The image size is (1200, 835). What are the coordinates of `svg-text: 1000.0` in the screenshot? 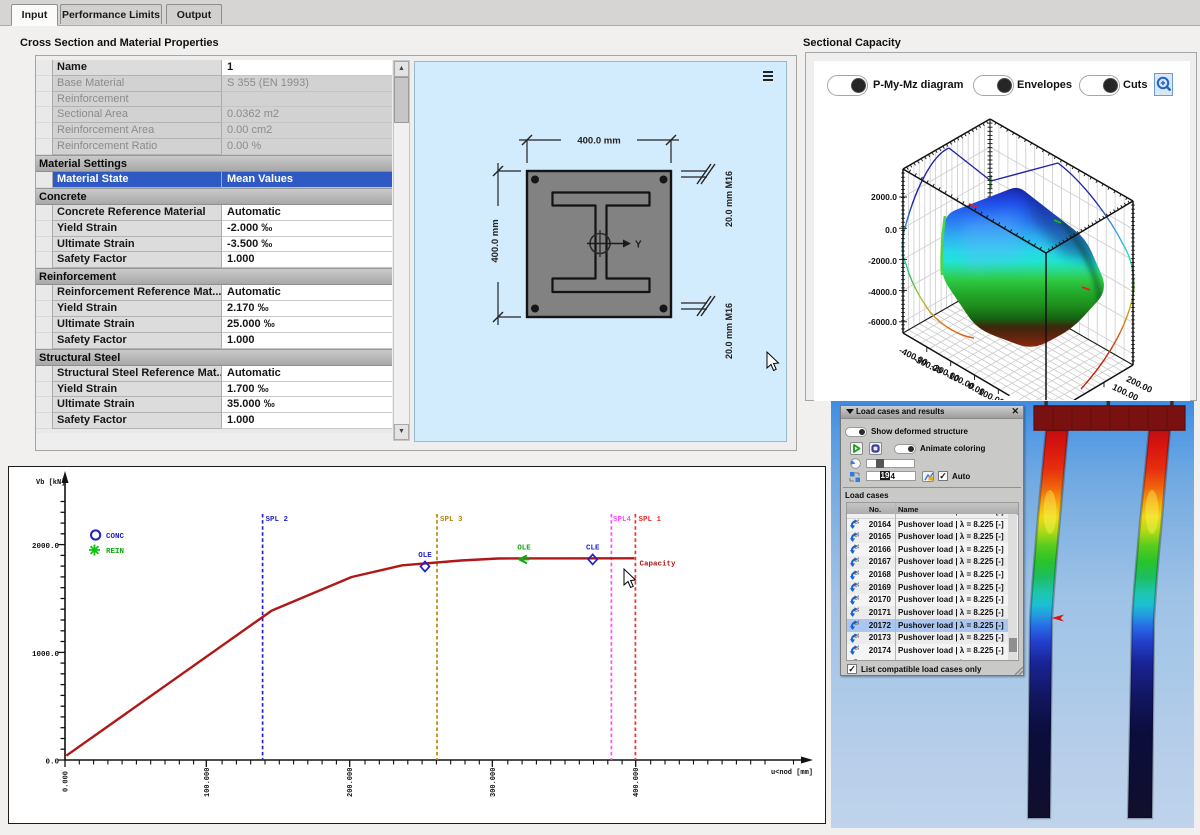 It's located at (46, 655).